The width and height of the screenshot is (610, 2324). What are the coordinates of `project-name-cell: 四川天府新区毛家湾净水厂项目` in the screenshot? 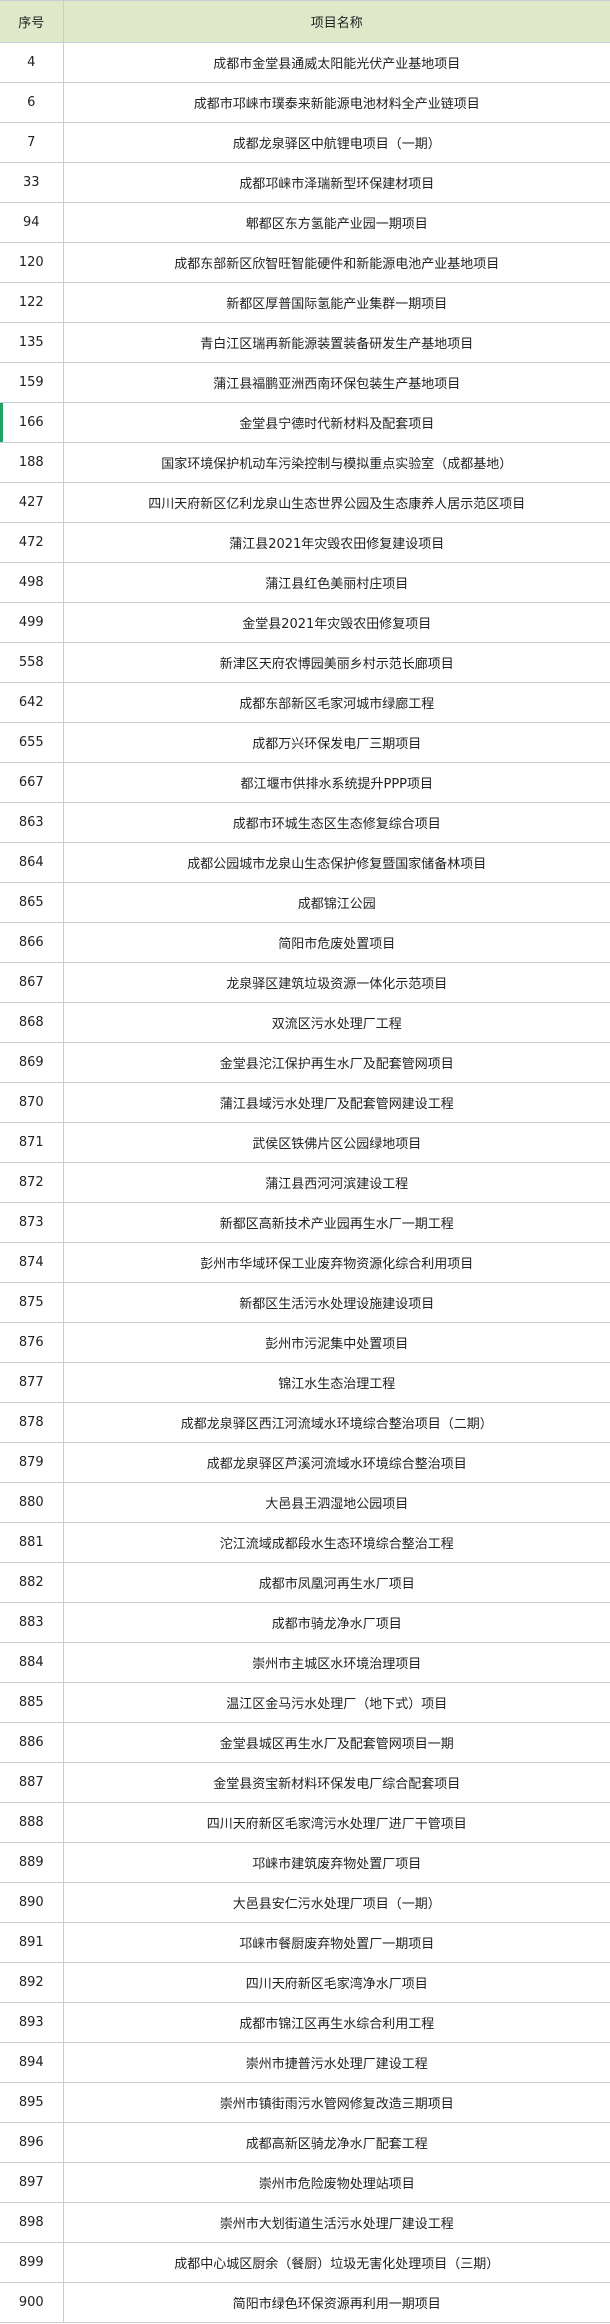 It's located at (336, 1982).